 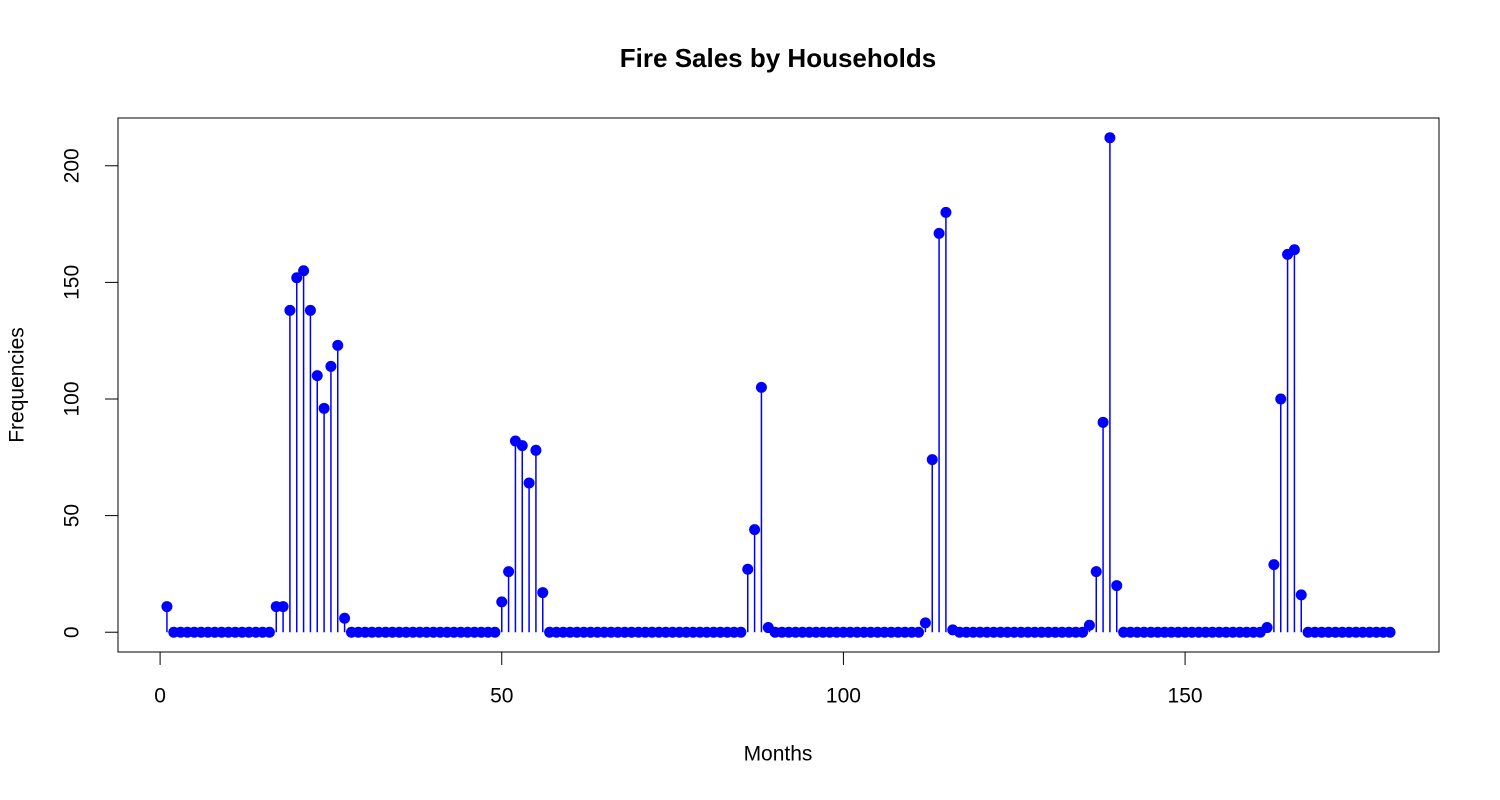 What do you see at coordinates (72, 632) in the screenshot?
I see `y-tick-label: 0` at bounding box center [72, 632].